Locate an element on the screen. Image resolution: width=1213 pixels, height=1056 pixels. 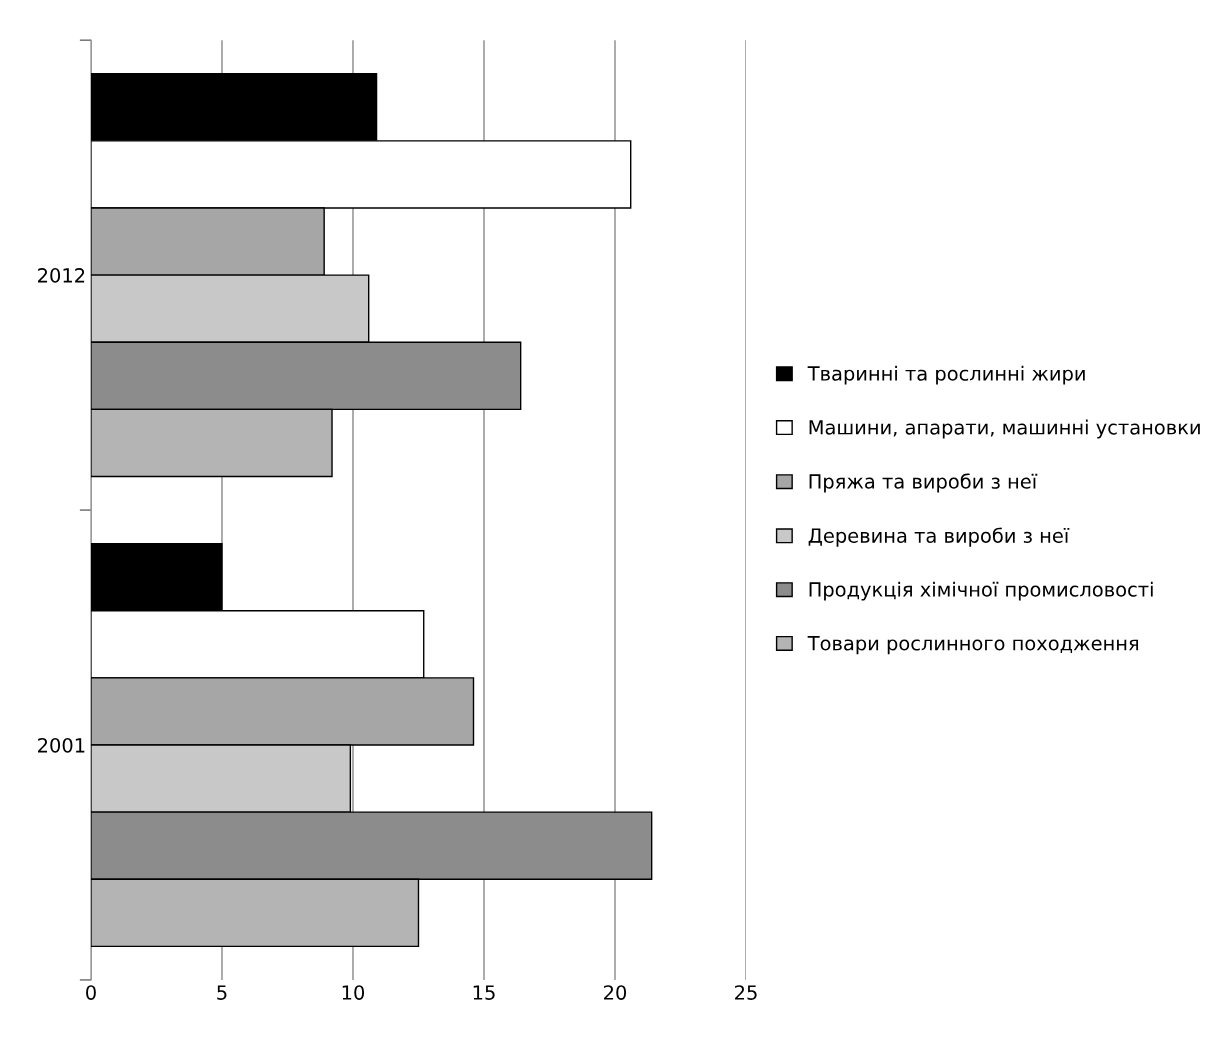
legend-label: Деревина та вироби з неї is located at coordinates (939, 537).